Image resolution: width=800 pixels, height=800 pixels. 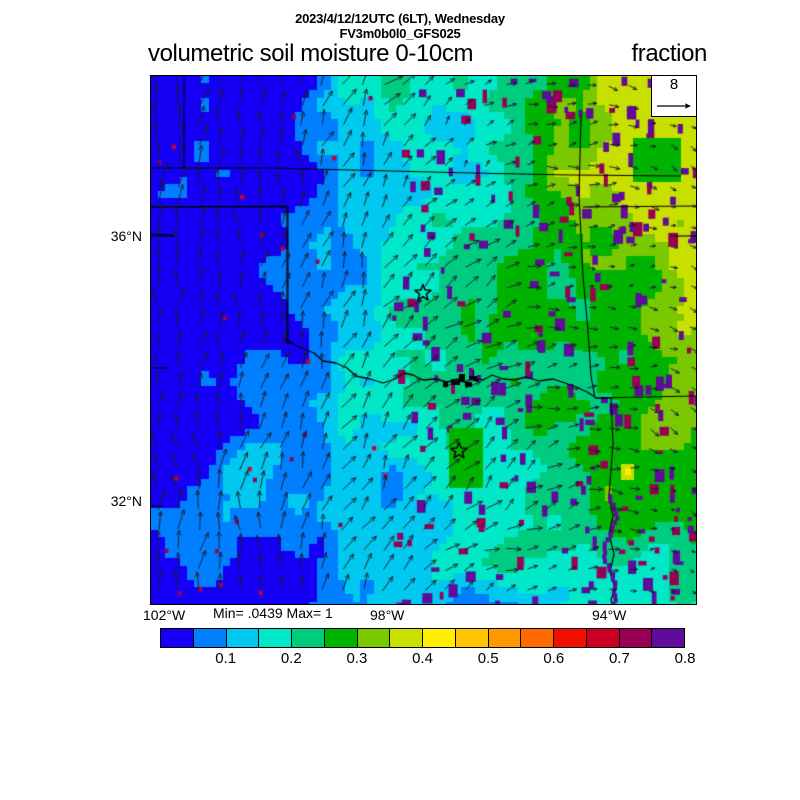 What do you see at coordinates (311, 53) in the screenshot?
I see `page-title: volumetric soil moisture 0-10cm` at bounding box center [311, 53].